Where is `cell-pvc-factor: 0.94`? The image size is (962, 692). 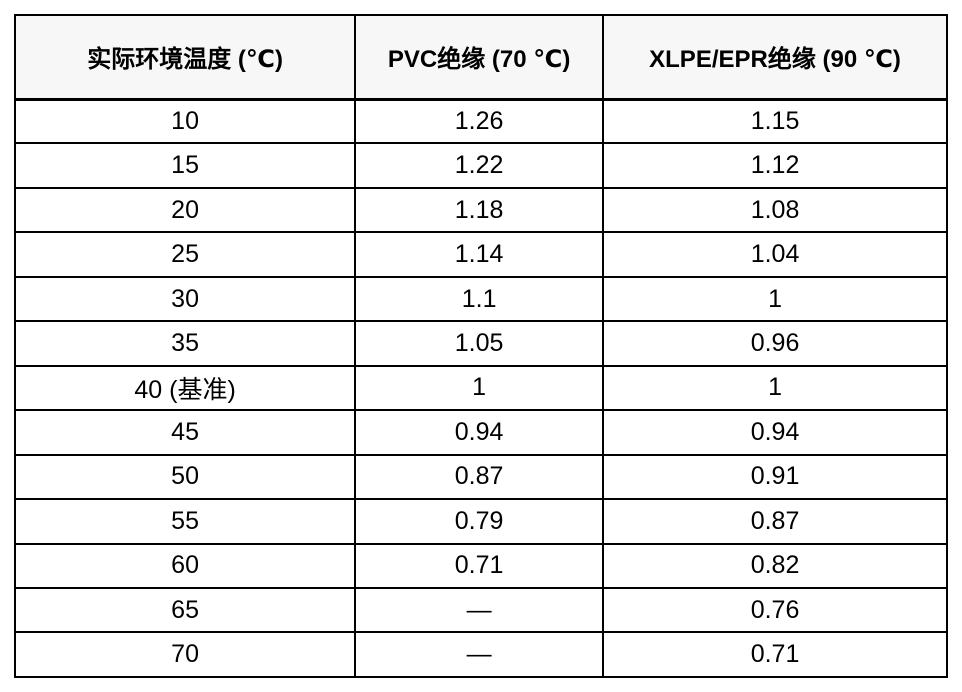
cell-pvc-factor: 0.94 is located at coordinates (479, 432).